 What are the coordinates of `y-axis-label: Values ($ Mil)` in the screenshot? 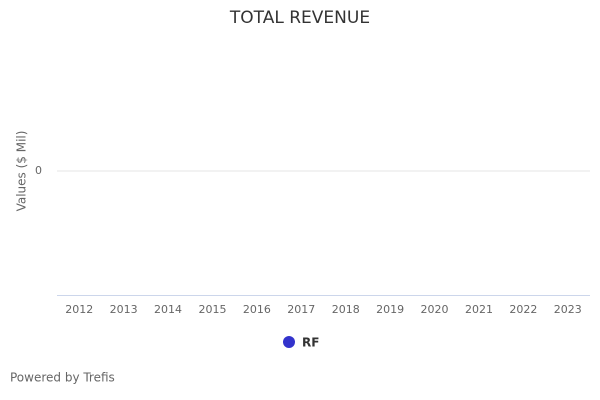 It's located at (22, 171).